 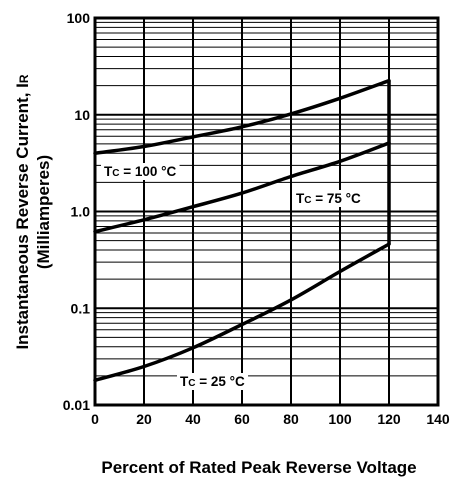 What do you see at coordinates (270, 419) in the screenshot?
I see `x-tick-labels: 0 20 40 60 80 100 120 140` at bounding box center [270, 419].